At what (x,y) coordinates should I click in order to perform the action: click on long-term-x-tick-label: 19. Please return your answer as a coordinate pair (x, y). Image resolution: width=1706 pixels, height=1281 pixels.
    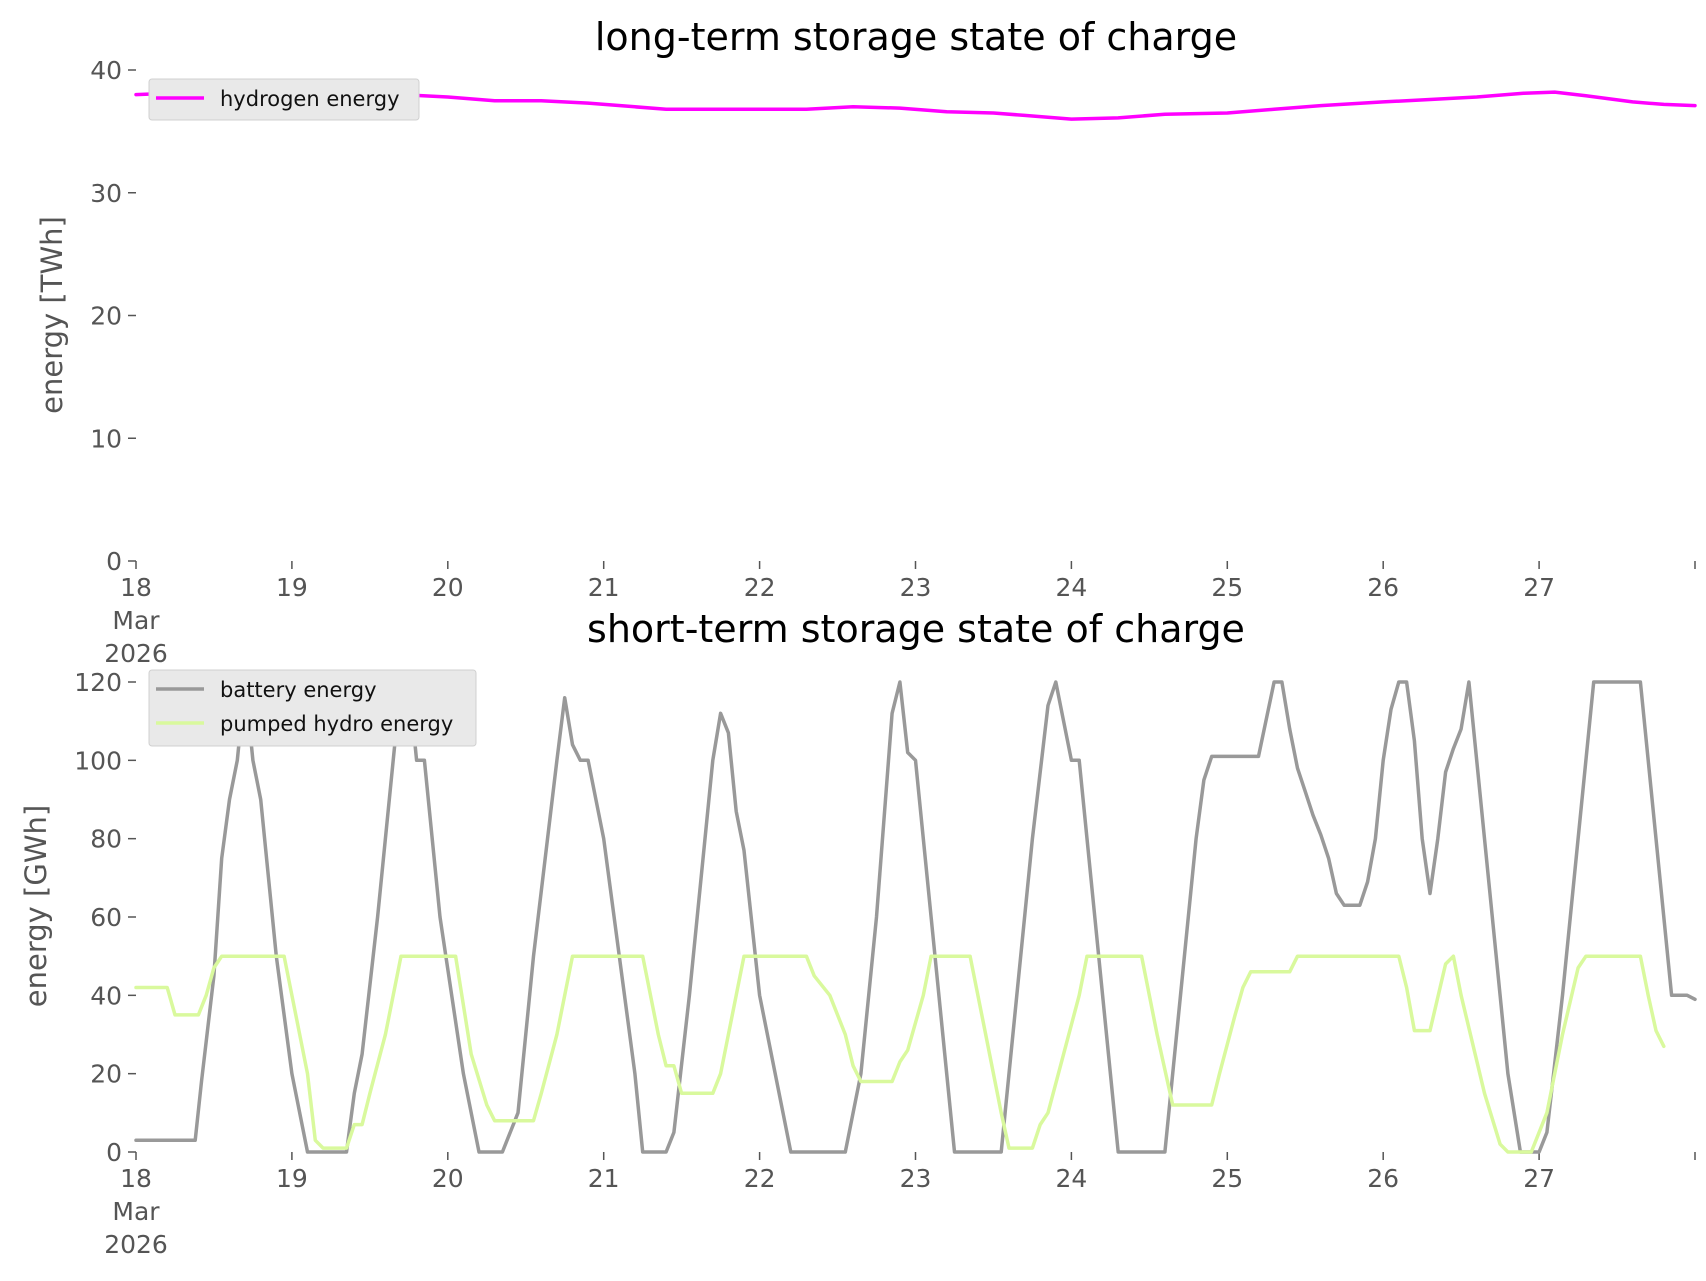
    Looking at the image, I should click on (292, 587).